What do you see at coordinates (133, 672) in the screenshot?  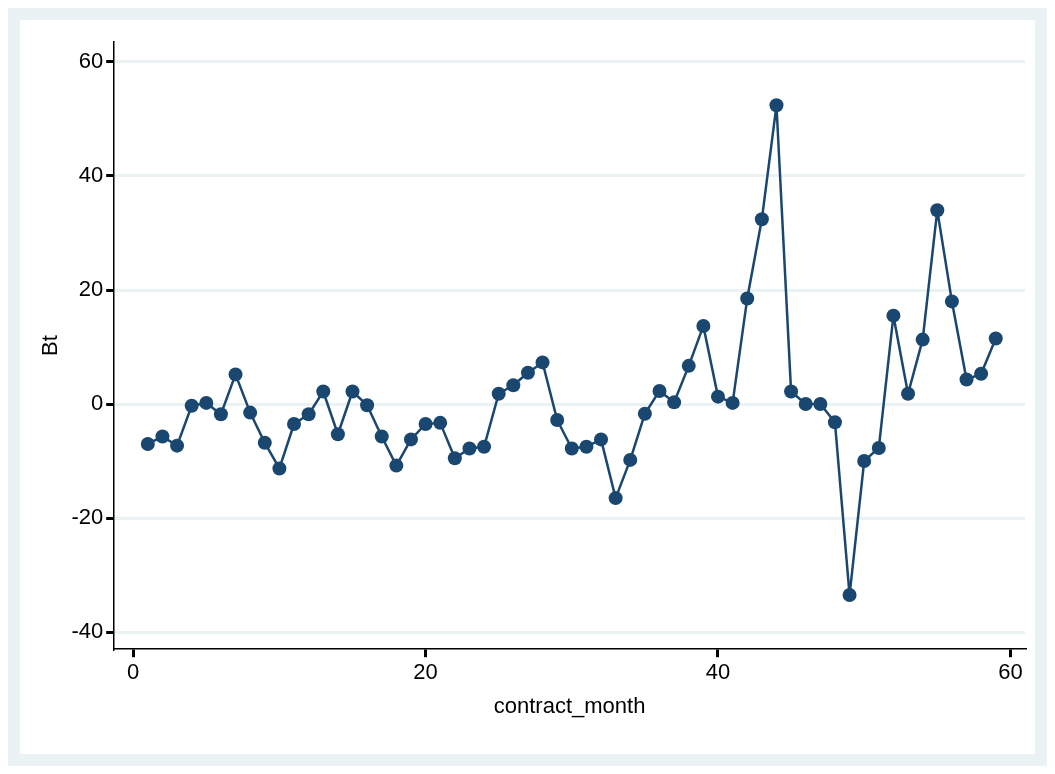 I see `x-tick-label: 0` at bounding box center [133, 672].